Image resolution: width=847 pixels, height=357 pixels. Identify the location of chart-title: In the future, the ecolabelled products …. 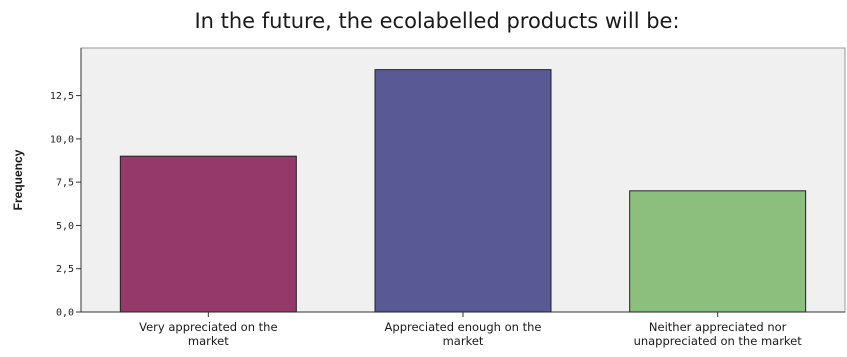
(436, 21).